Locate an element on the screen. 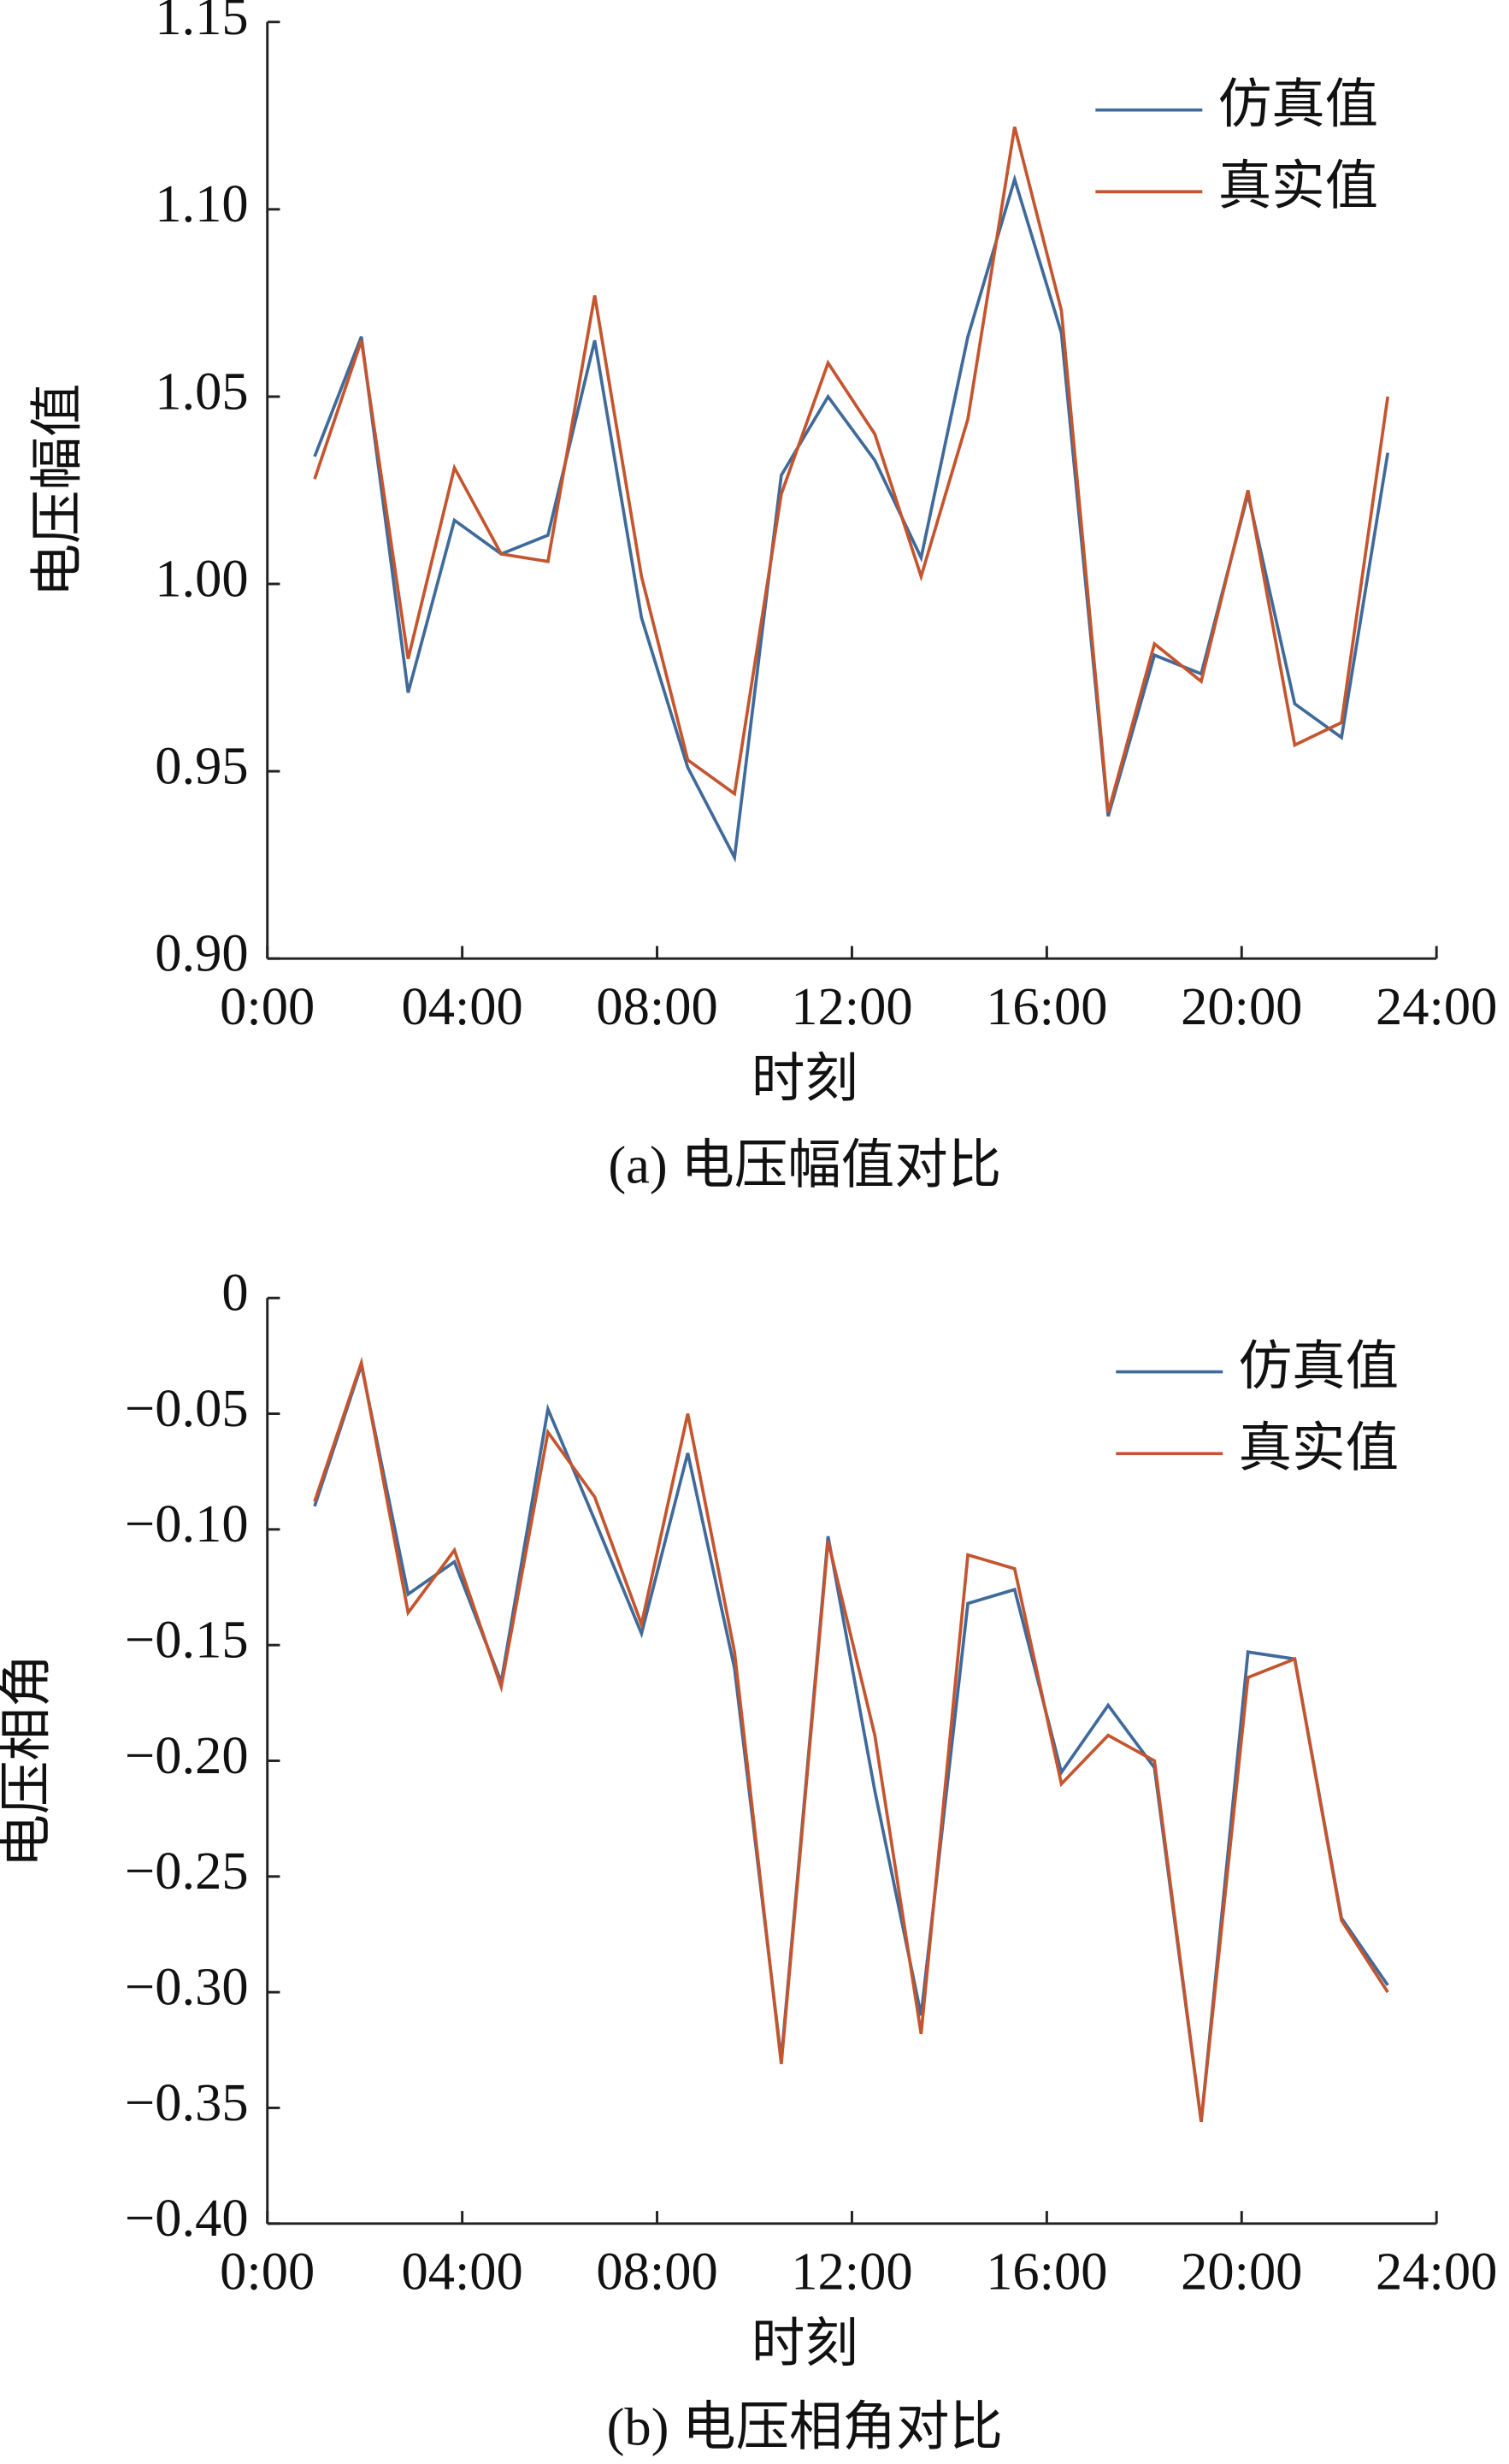  y-tick-label: 0.90 is located at coordinates (201, 953).